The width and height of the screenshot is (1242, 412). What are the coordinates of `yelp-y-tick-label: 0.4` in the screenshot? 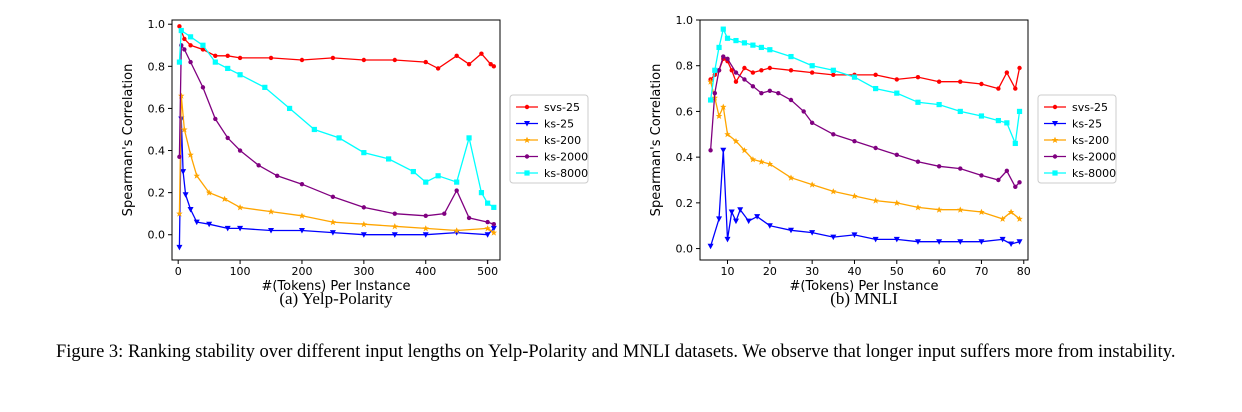 It's located at (157, 151).